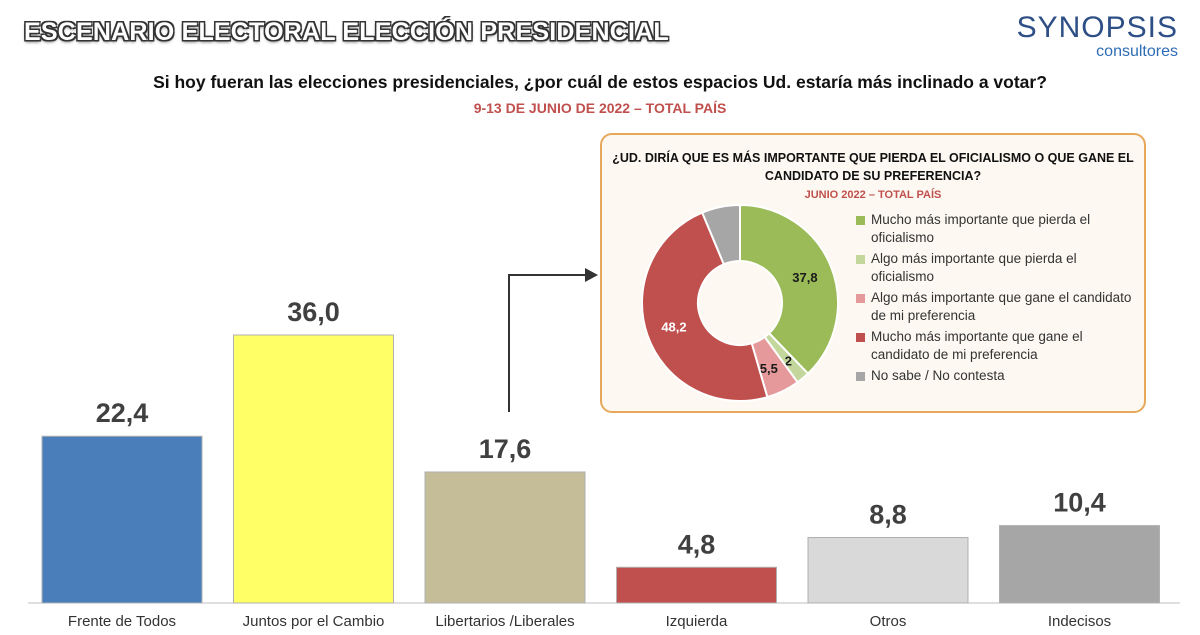 The width and height of the screenshot is (1200, 635). Describe the element at coordinates (122, 413) in the screenshot. I see `bar-value-label: 22,4` at that location.